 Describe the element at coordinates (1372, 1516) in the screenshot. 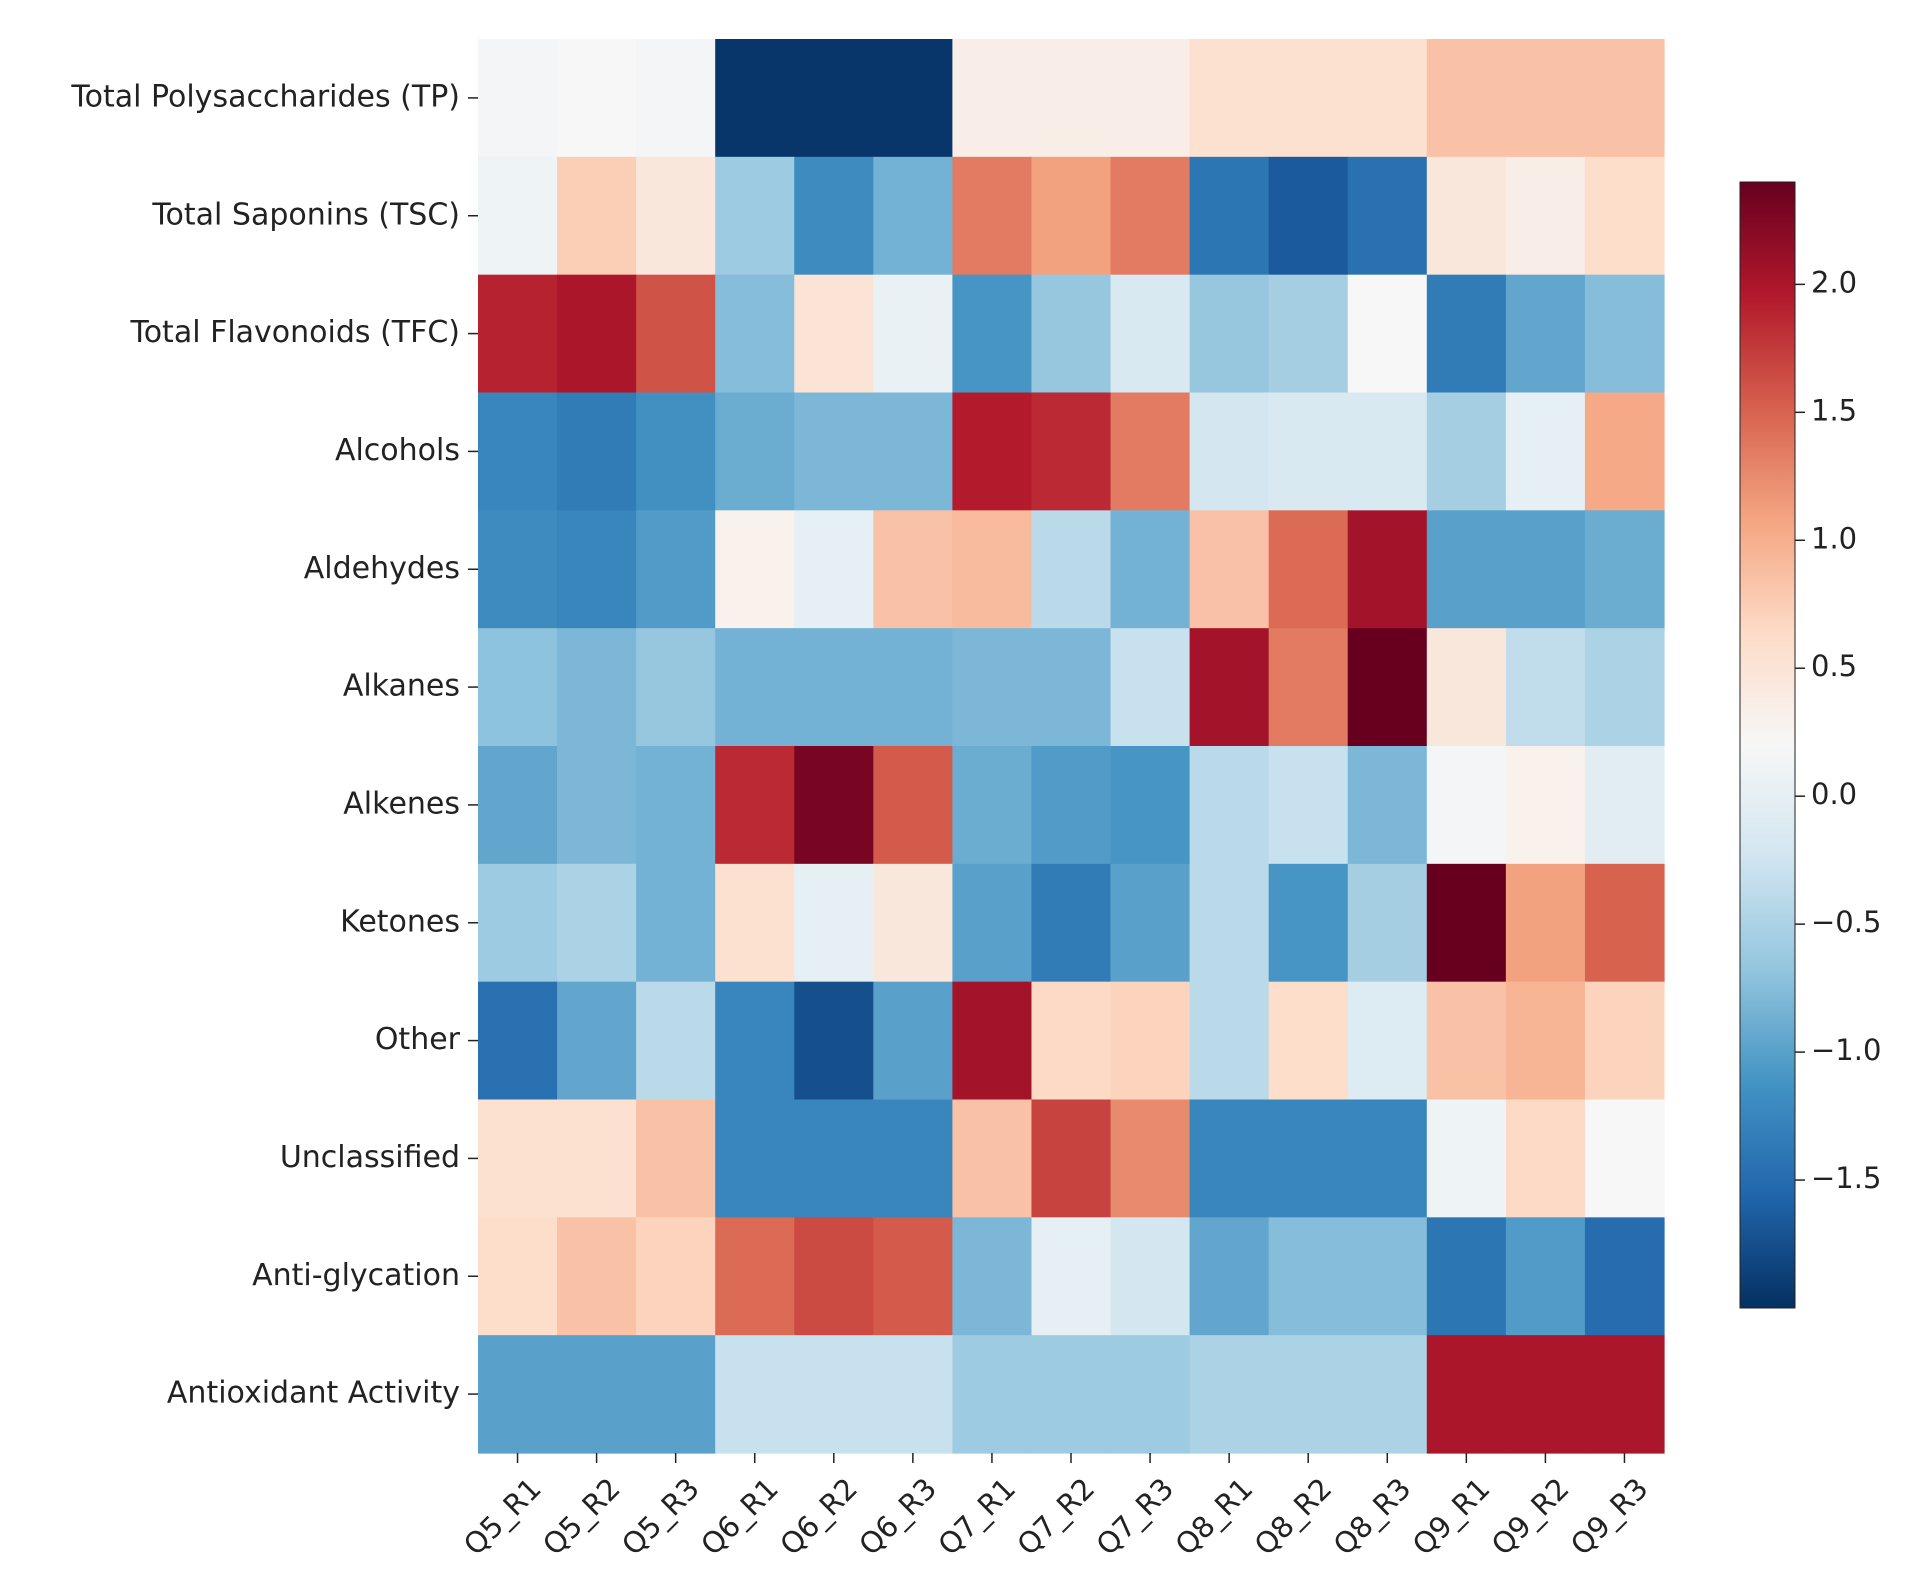

I see `column-label: Q8_R3` at that location.